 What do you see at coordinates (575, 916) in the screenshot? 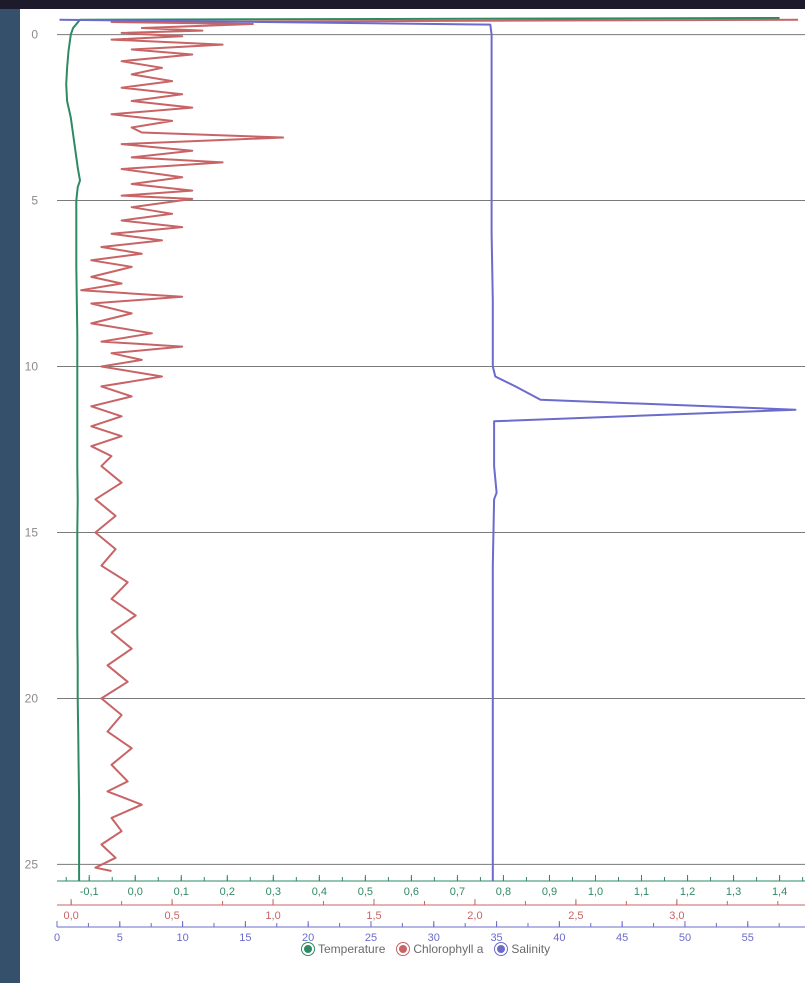
I see `x-tick-label: 2,5` at bounding box center [575, 916].